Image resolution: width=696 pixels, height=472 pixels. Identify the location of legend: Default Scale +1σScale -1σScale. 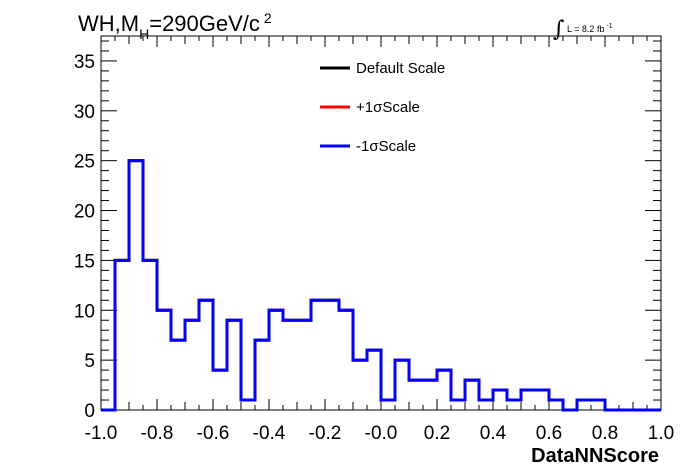
(382, 107).